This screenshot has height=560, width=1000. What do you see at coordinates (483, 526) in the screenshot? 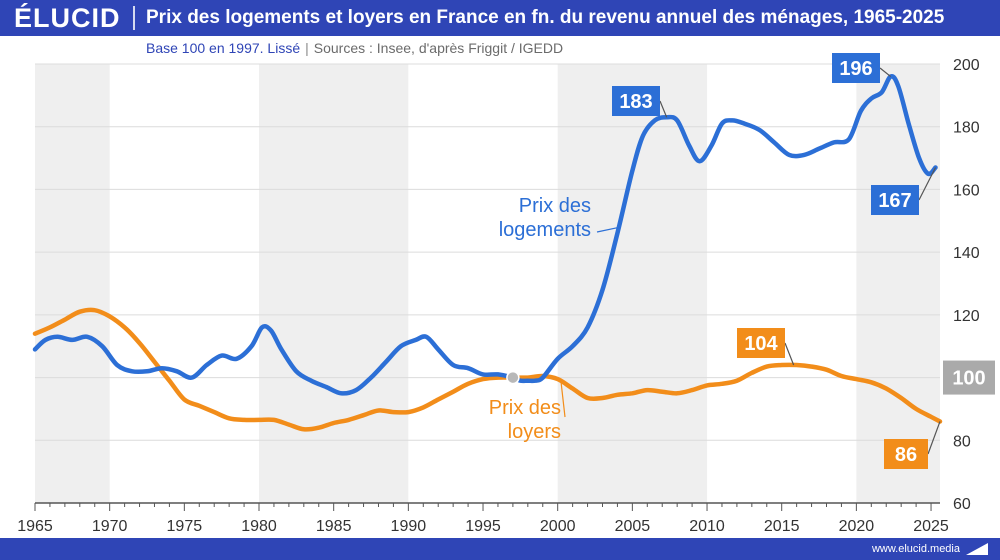
I see `x-tick-label: 1995` at bounding box center [483, 526].